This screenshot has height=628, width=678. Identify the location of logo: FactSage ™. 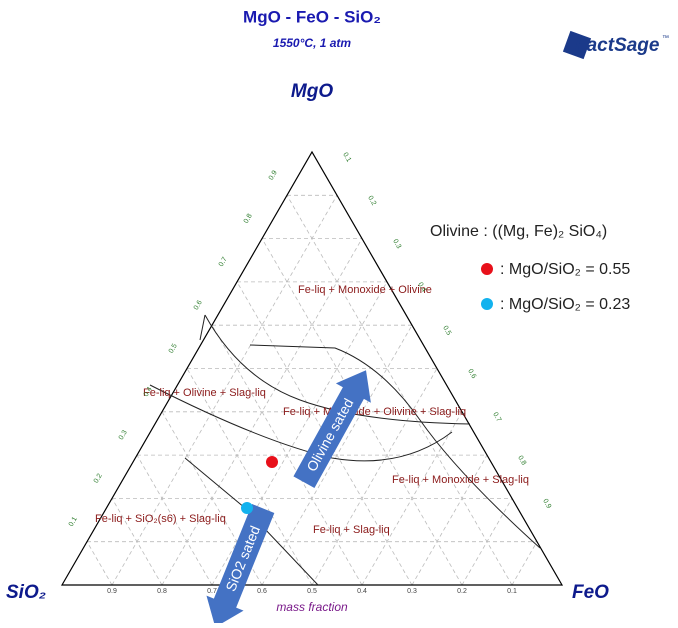
(615, 45).